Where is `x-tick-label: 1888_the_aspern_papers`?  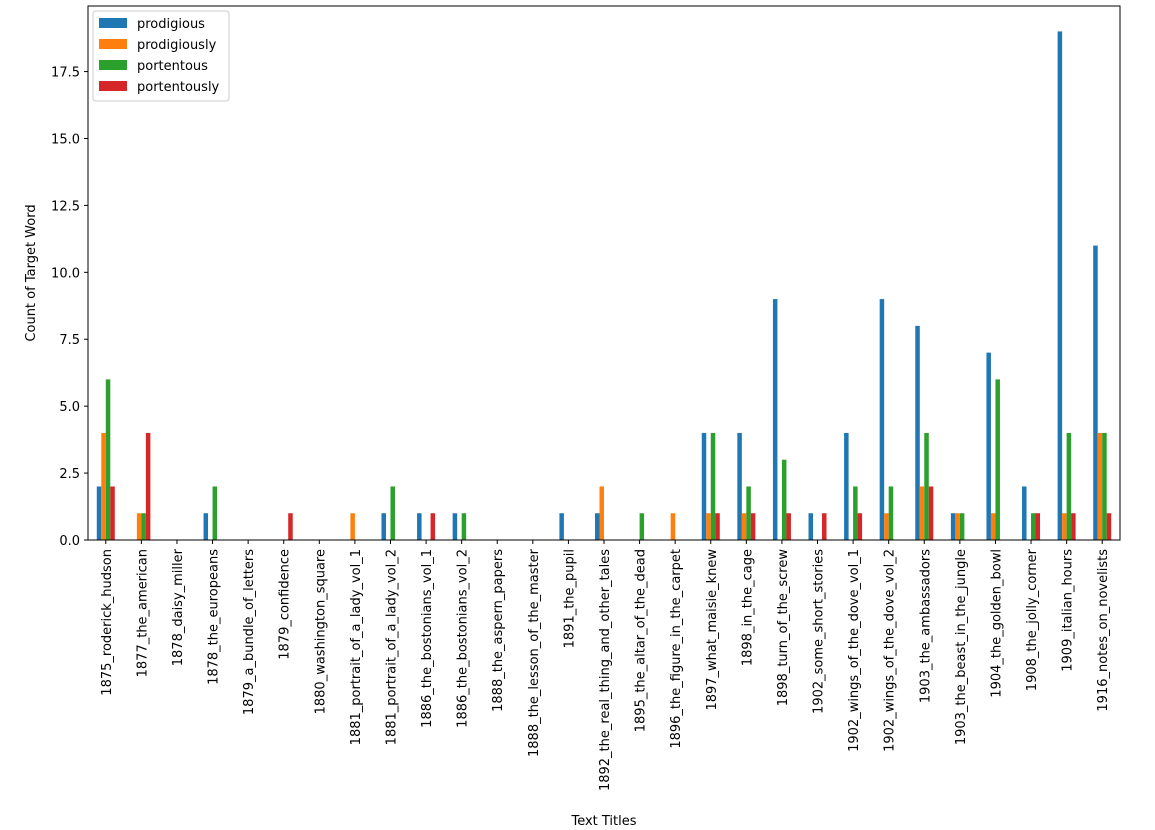 x-tick-label: 1888_the_aspern_papers is located at coordinates (498, 630).